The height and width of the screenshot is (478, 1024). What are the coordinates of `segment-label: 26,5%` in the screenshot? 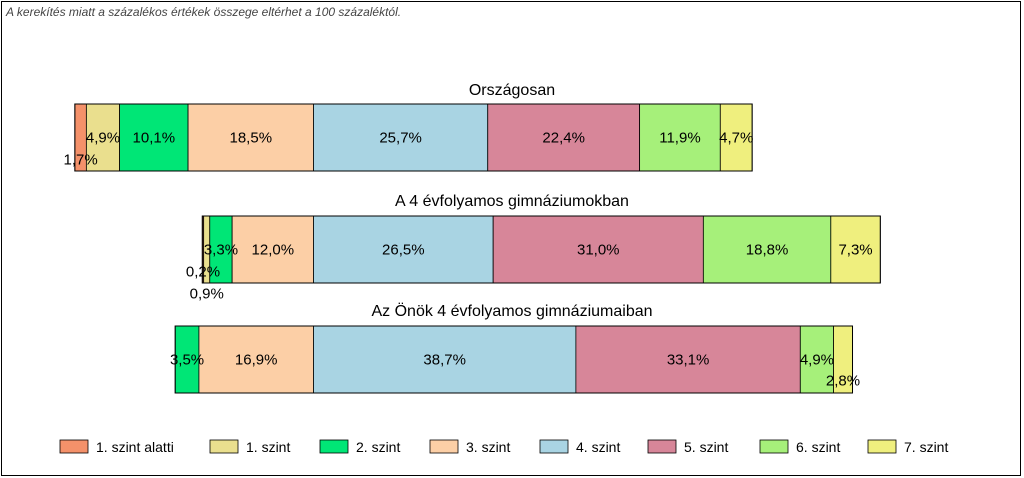 It's located at (403, 250).